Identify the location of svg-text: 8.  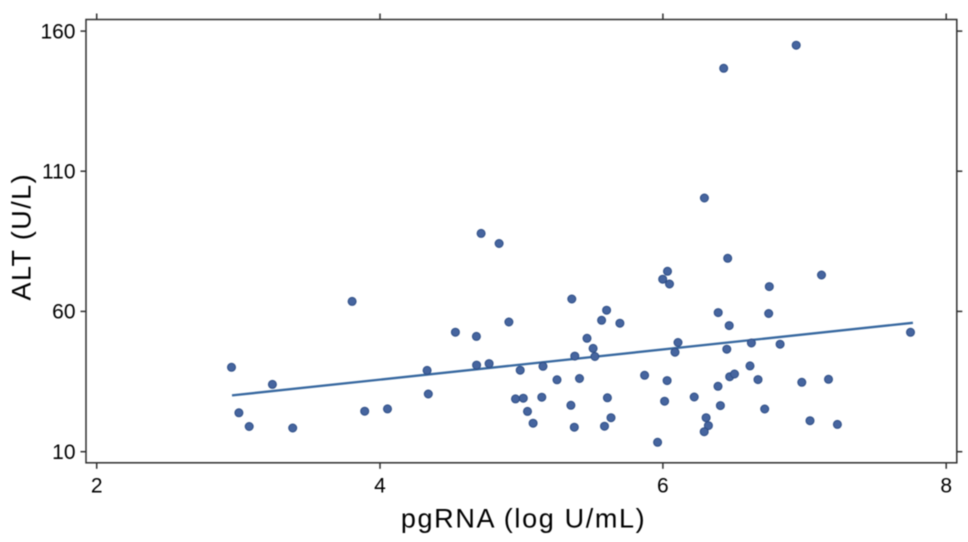
(946, 485).